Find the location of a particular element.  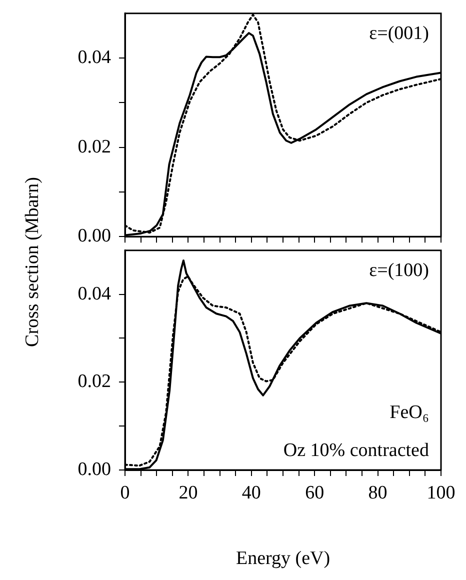

annotation: ε=(100) is located at coordinates (399, 271).